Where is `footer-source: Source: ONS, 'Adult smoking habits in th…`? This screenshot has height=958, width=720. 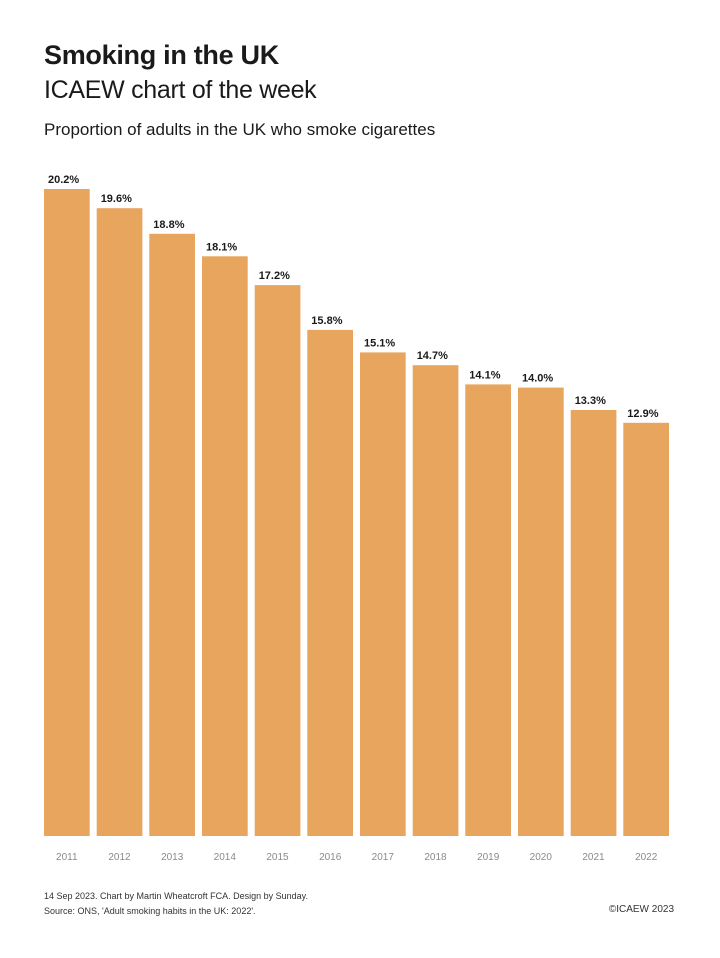
footer-source: Source: ONS, 'Adult smoking habits in th… is located at coordinates (150, 911).